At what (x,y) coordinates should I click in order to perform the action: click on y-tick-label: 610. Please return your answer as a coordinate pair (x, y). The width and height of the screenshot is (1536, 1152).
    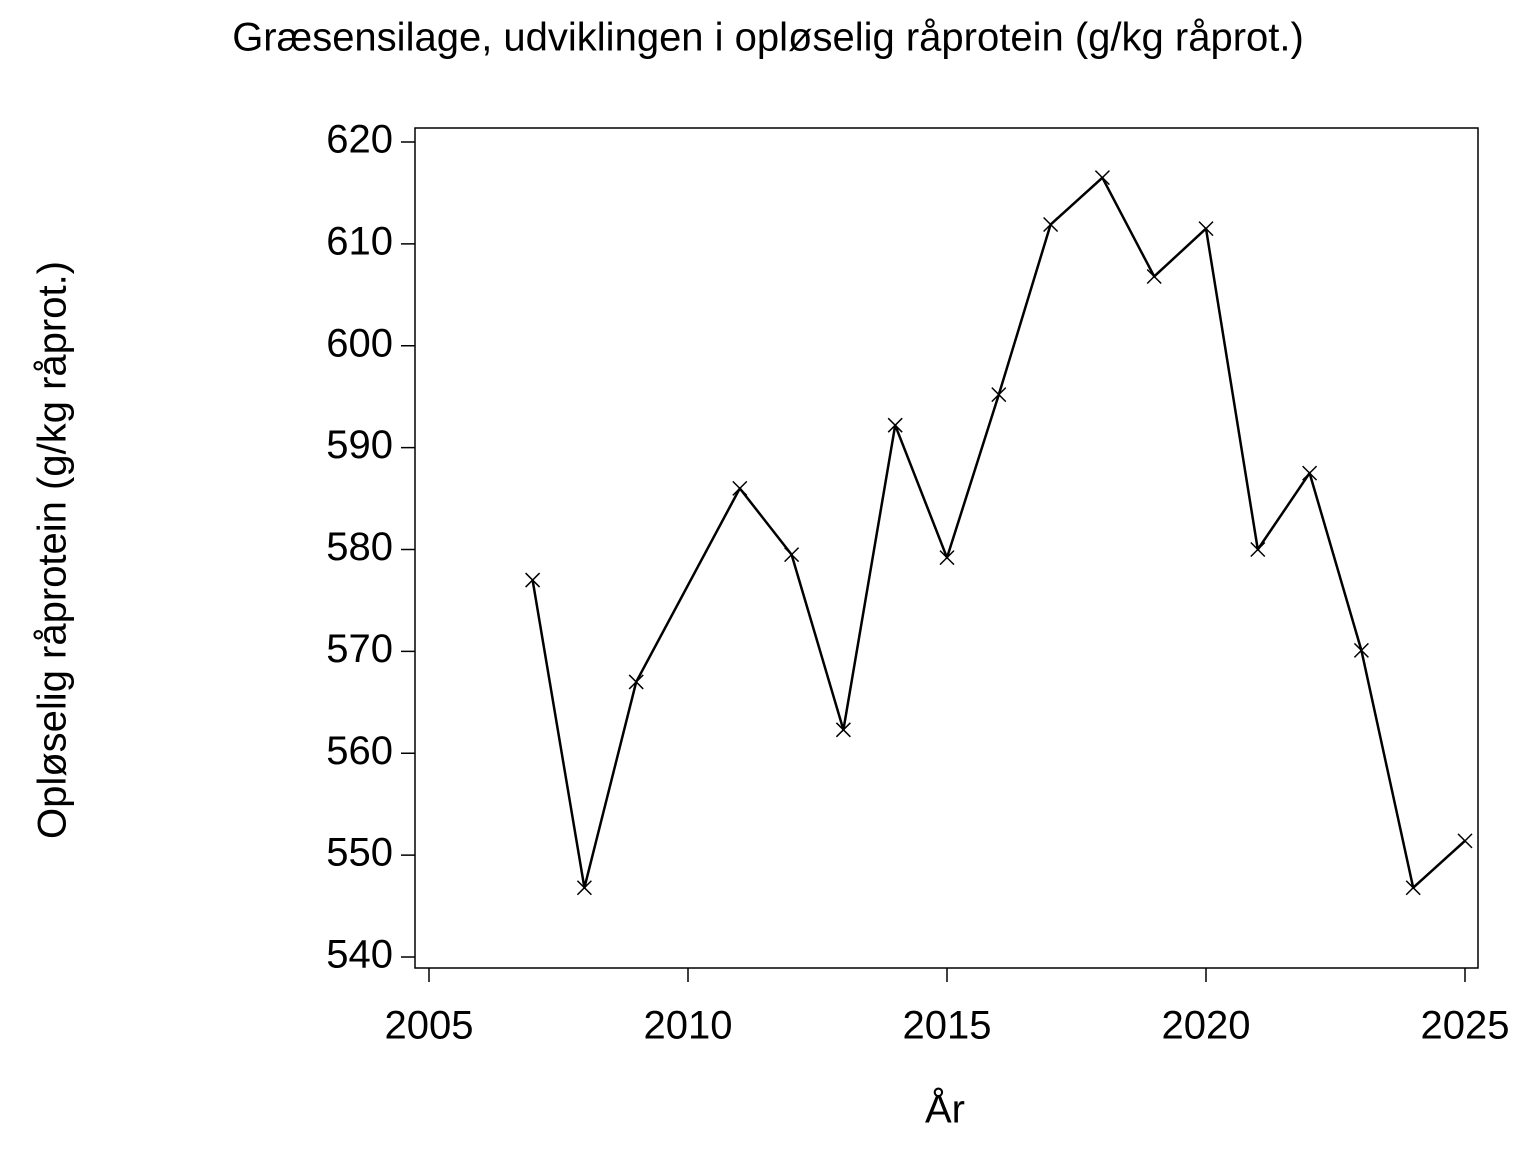
    Looking at the image, I should click on (359, 241).